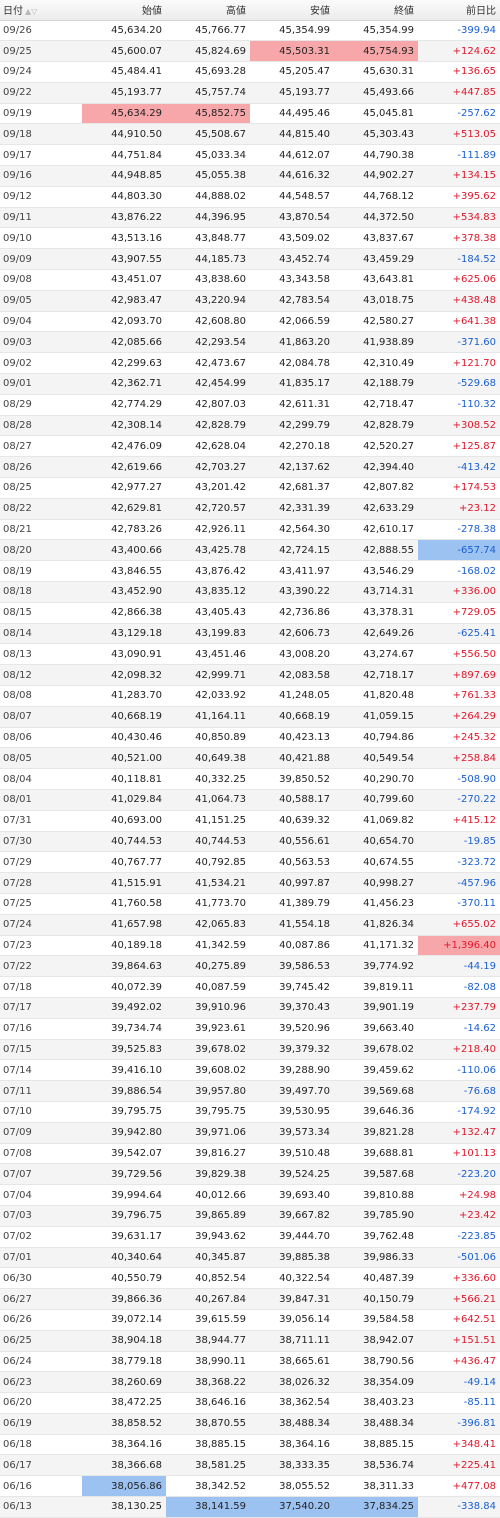 The width and height of the screenshot is (500, 1518). Describe the element at coordinates (208, 467) in the screenshot. I see `high-cell: 42,703.27` at that location.